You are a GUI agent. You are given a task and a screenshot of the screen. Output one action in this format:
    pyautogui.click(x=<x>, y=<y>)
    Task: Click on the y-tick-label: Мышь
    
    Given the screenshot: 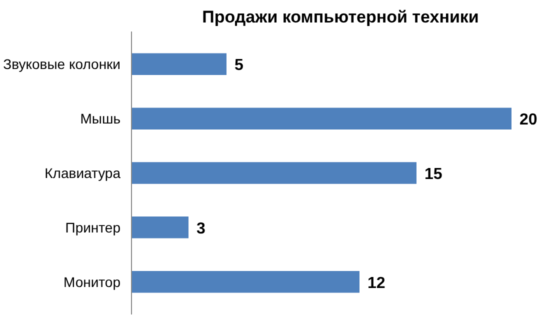 What is the action you would take?
    pyautogui.click(x=100, y=118)
    